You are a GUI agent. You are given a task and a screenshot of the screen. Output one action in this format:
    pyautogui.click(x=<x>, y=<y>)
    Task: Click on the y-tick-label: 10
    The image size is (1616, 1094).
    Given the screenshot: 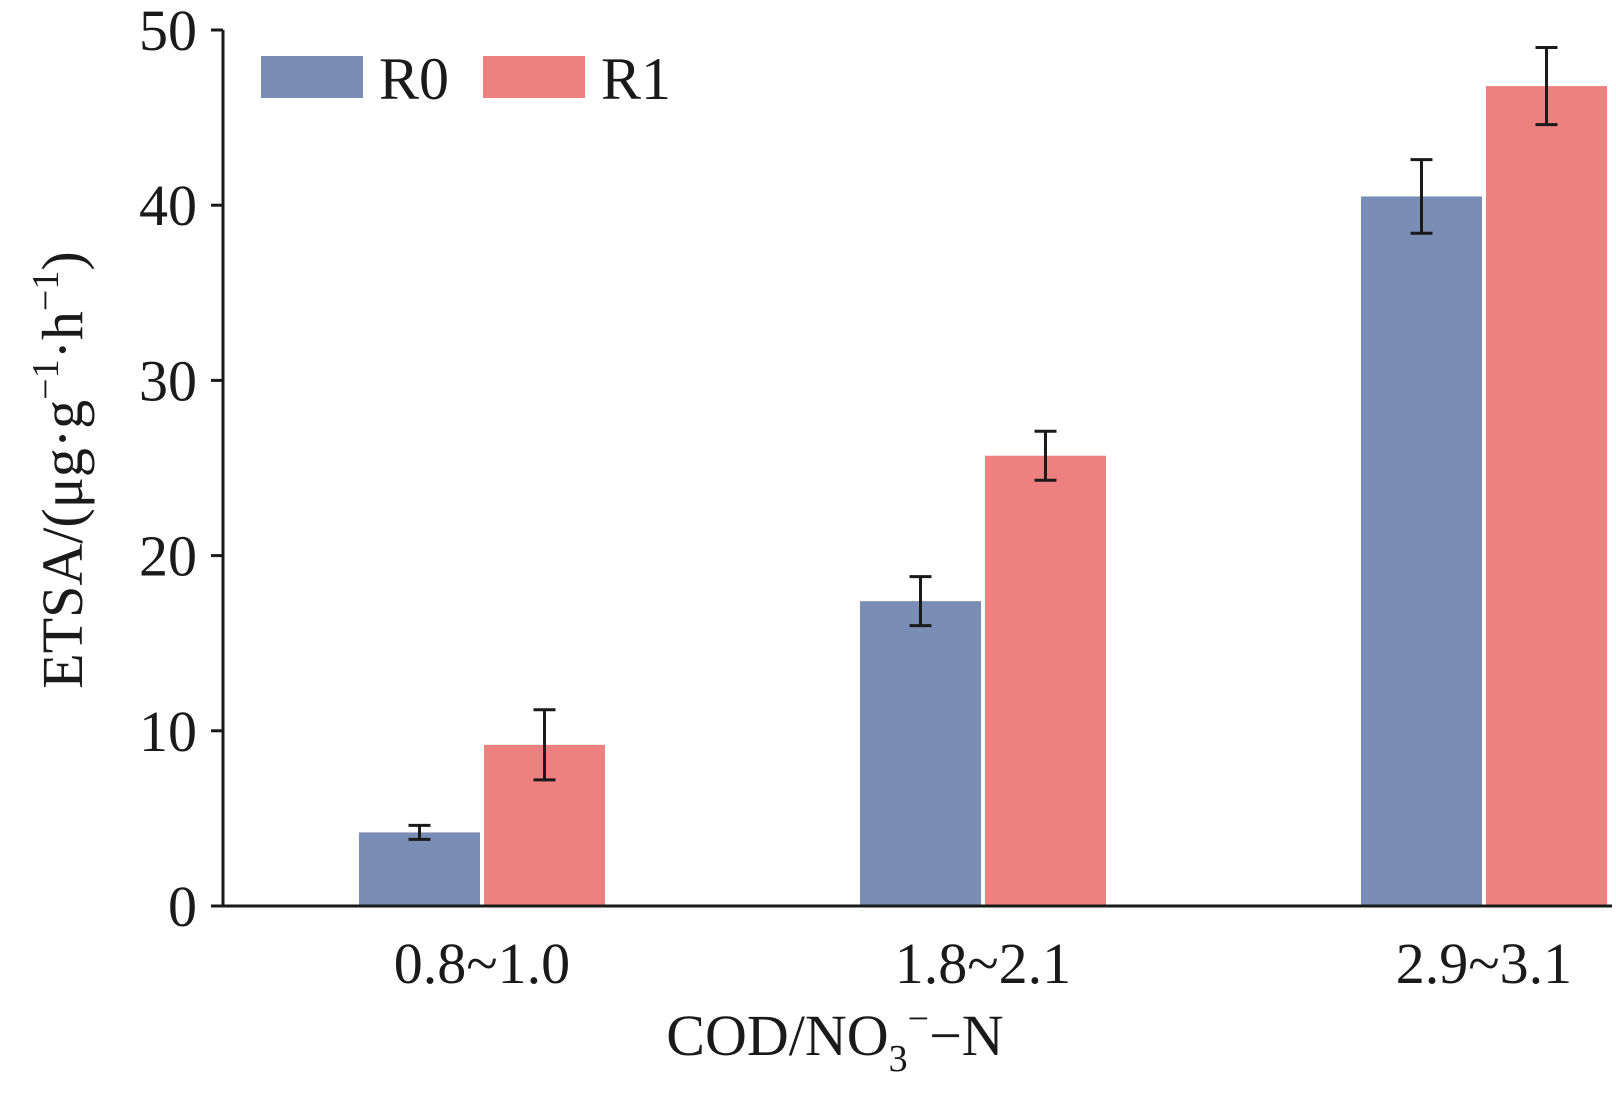 What is the action you would take?
    pyautogui.click(x=168, y=731)
    